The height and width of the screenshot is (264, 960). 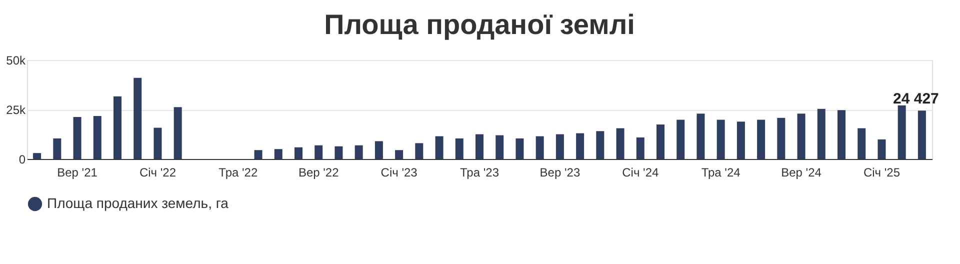 I want to click on chart-title: Площа проданої землі, so click(x=479, y=24).